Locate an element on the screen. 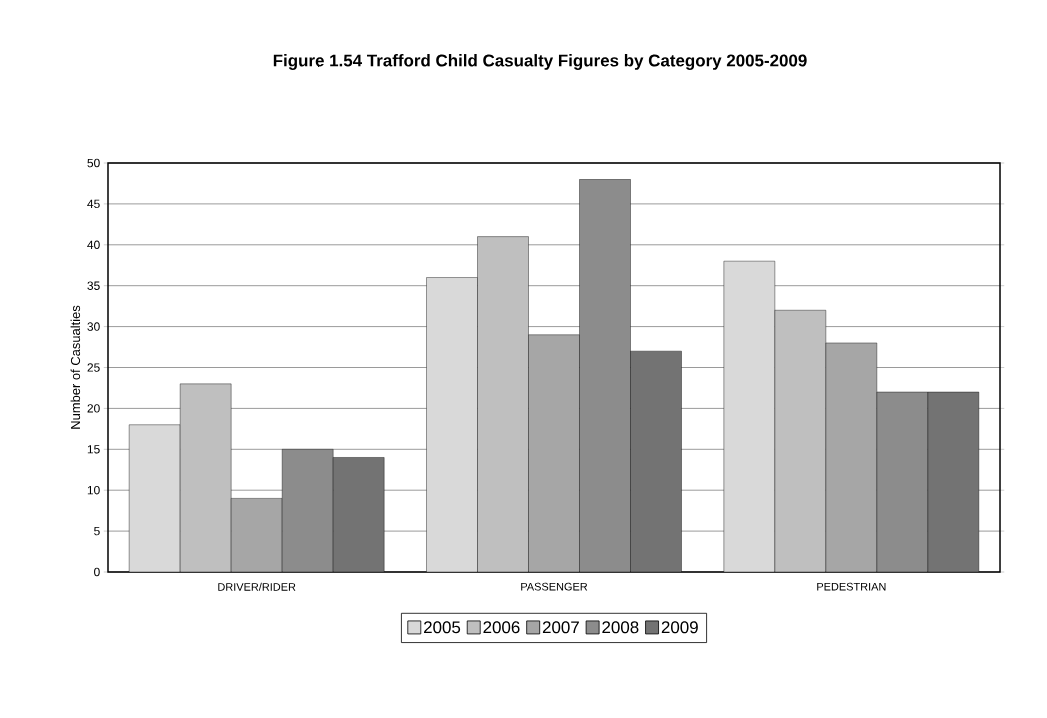 This screenshot has height=718, width=1047. legend-label: 2007 is located at coordinates (560, 627).